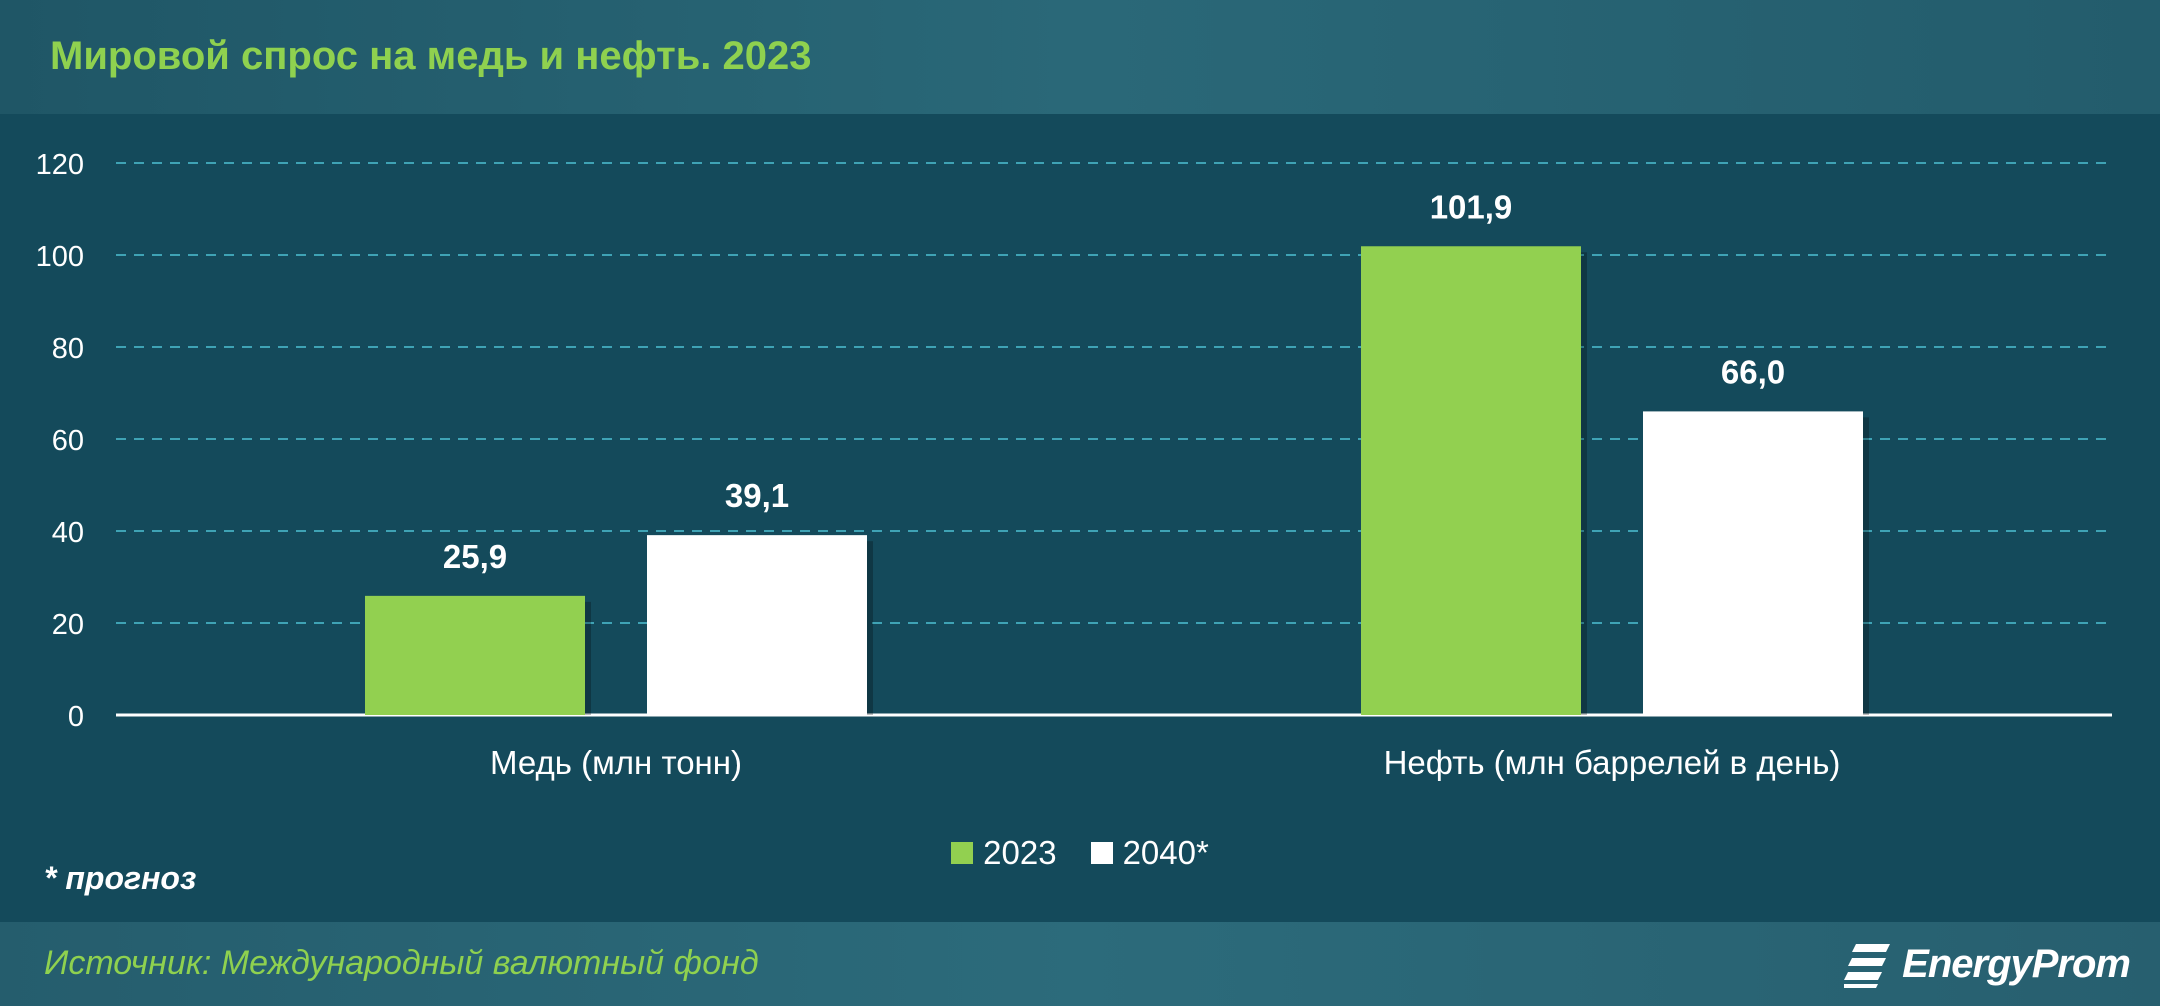  I want to click on data-label: 101,9, so click(1471, 206).